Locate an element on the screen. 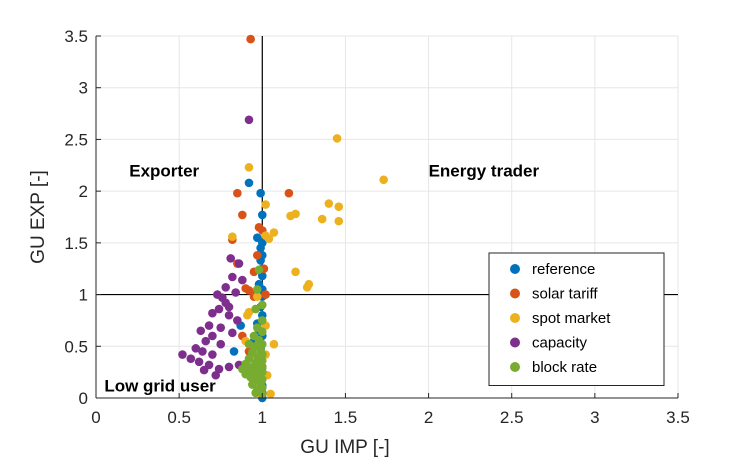 This screenshot has height=463, width=747. x-tick-label: 3.5 is located at coordinates (678, 417).